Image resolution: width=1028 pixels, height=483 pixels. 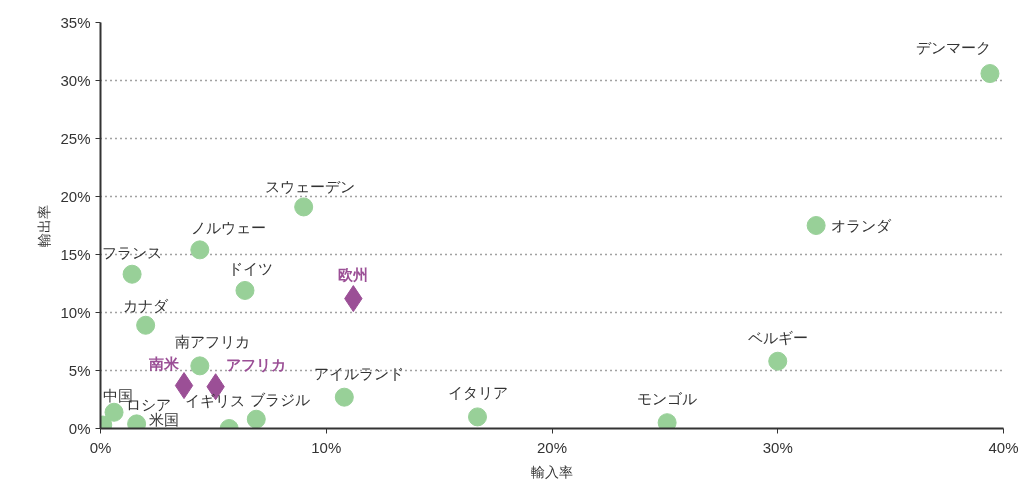 I want to click on annotation: ドイツ, so click(x=251, y=268).